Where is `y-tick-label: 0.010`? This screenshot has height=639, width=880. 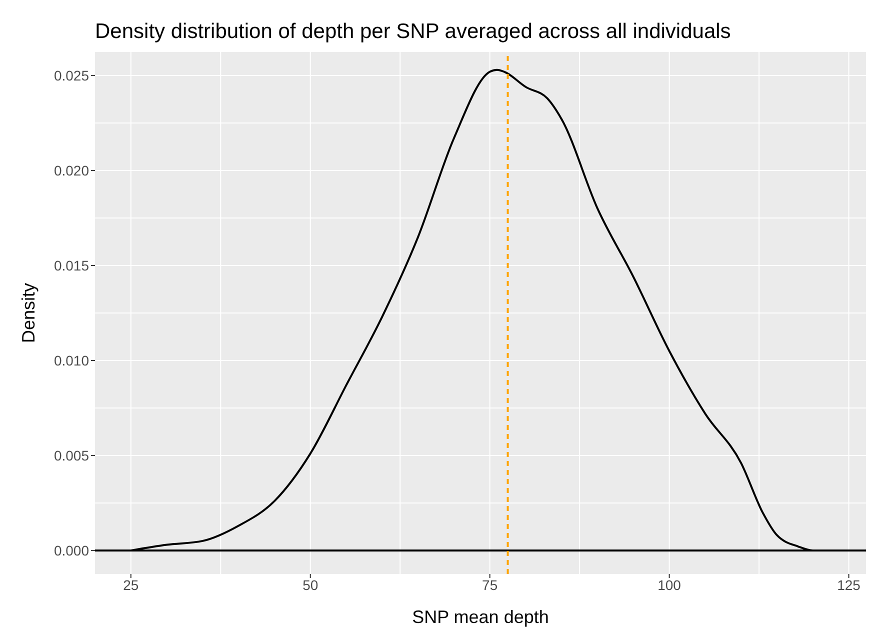 y-tick-label: 0.010 is located at coordinates (72, 360).